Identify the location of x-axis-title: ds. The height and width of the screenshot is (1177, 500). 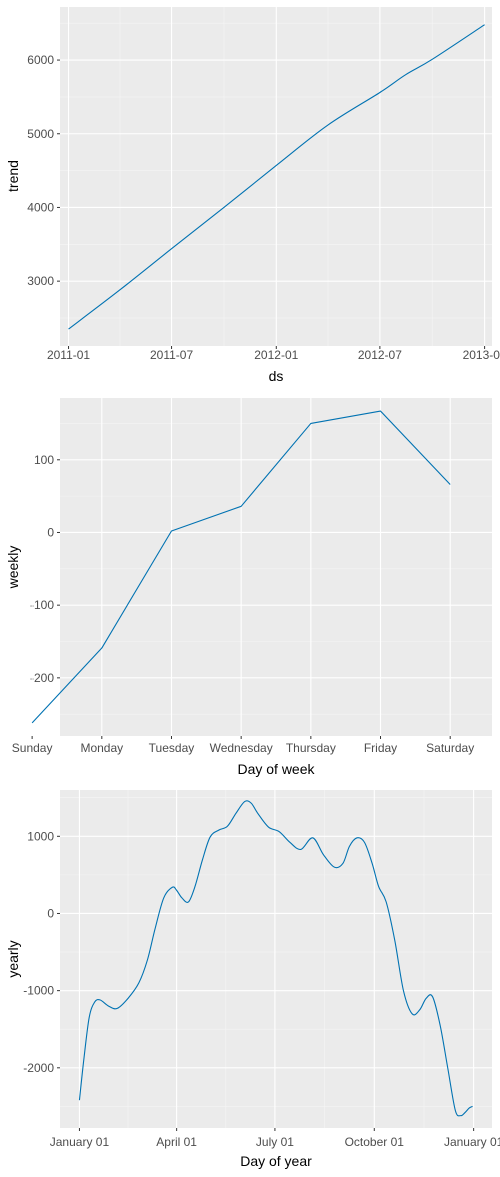
(276, 376).